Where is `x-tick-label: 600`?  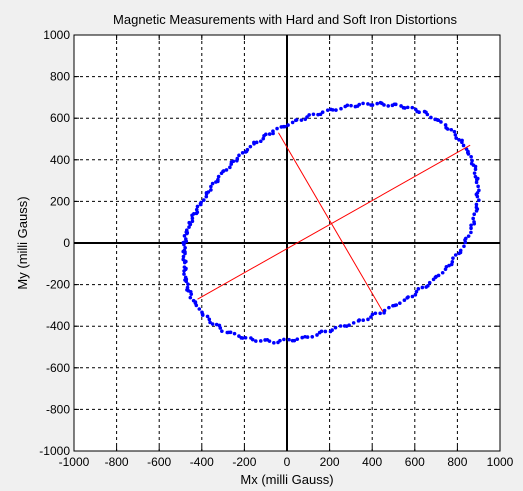
x-tick-label: 600 is located at coordinates (415, 462).